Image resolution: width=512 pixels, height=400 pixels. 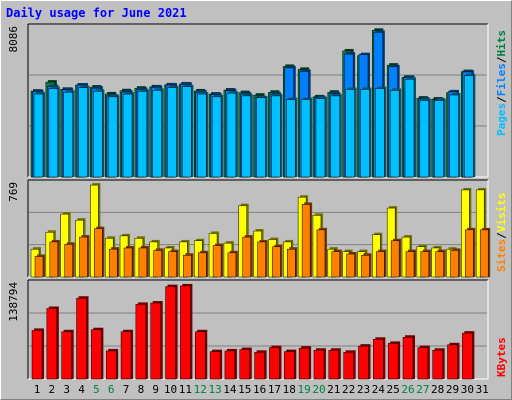 I want to click on x-tick-label: 8, so click(x=141, y=389).